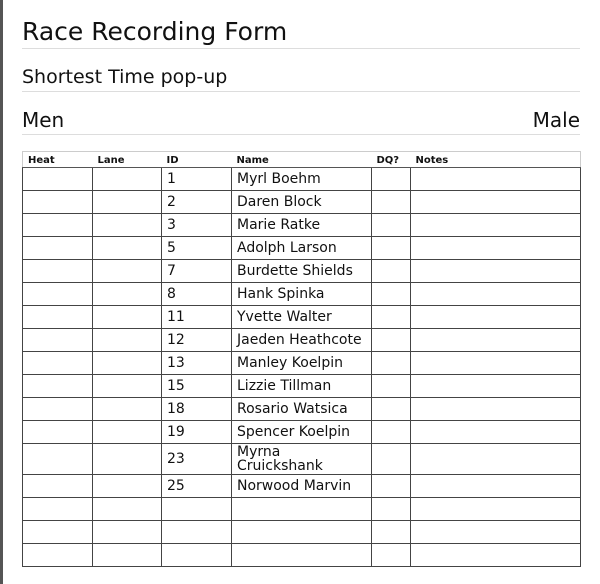 This screenshot has width=600, height=584. I want to click on cell-name: Marie Ratke, so click(301, 225).